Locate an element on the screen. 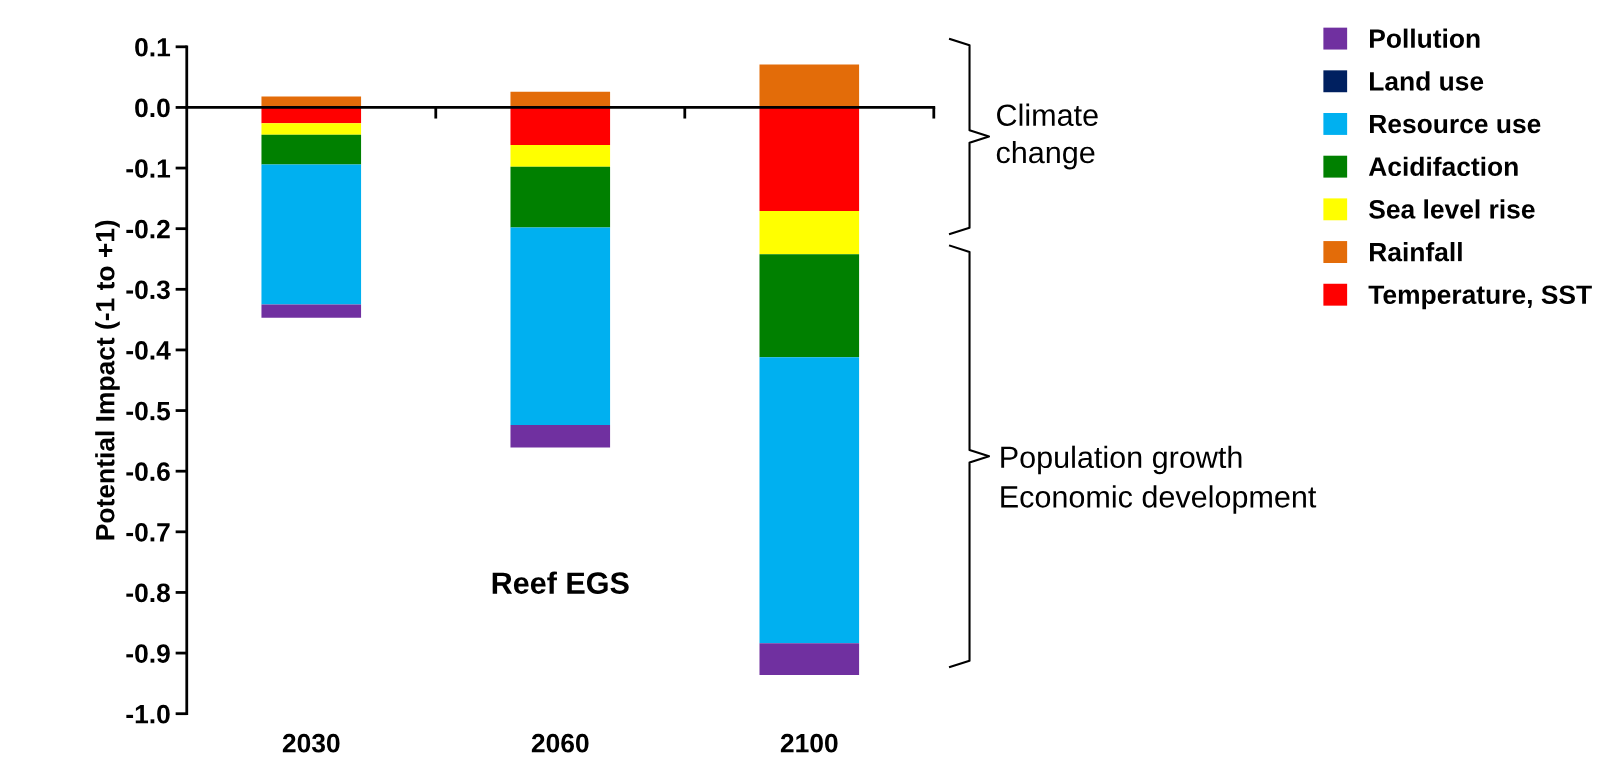 This screenshot has height=780, width=1624. y-tick-label: -0.8 is located at coordinates (148, 593).